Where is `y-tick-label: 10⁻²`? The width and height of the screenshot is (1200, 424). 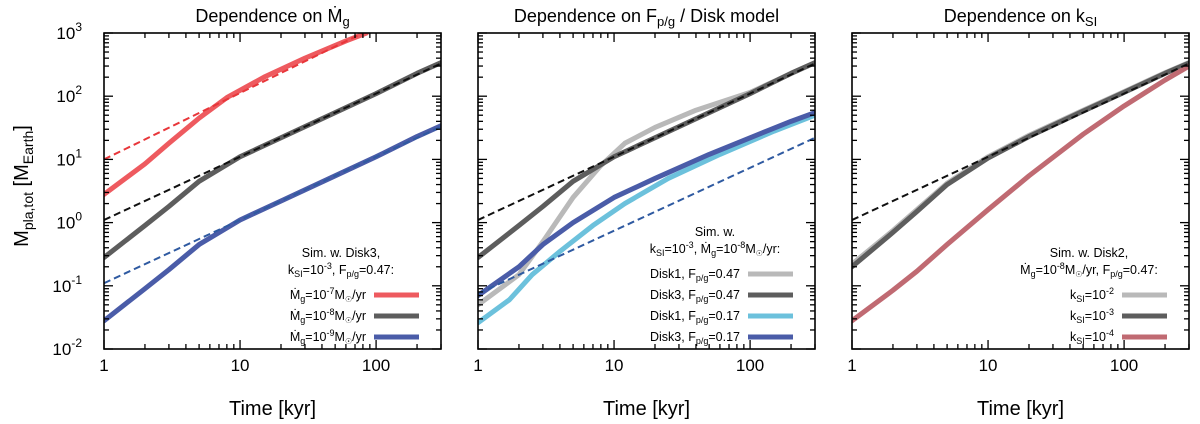 y-tick-label: 10⁻² is located at coordinates (67, 347).